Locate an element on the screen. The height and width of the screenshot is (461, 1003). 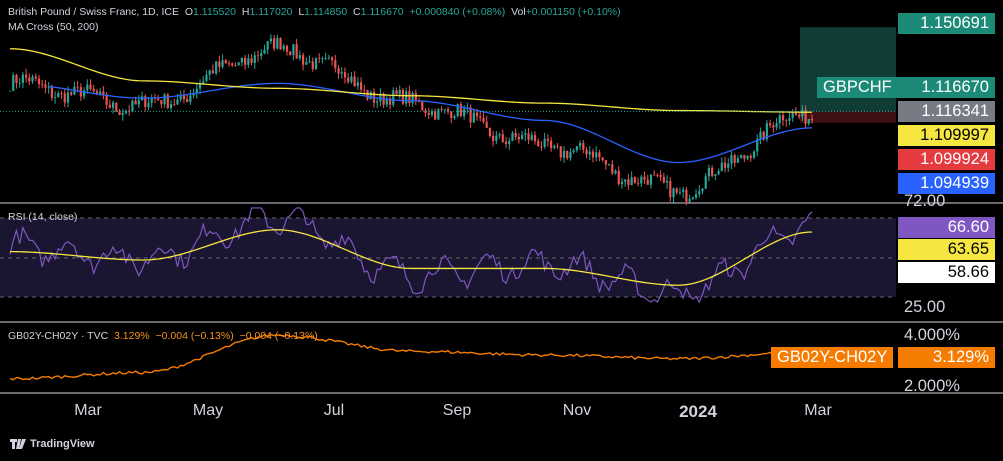
profit-zone is located at coordinates (848, 69).